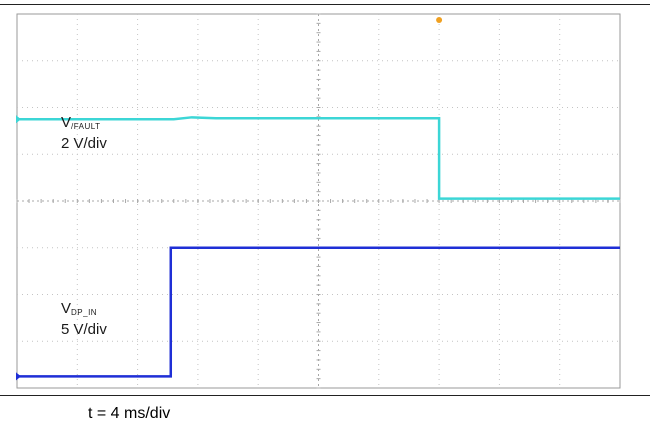 Image resolution: width=650 pixels, height=427 pixels. I want to click on fault-label-sub: /FAULT, so click(86, 126).